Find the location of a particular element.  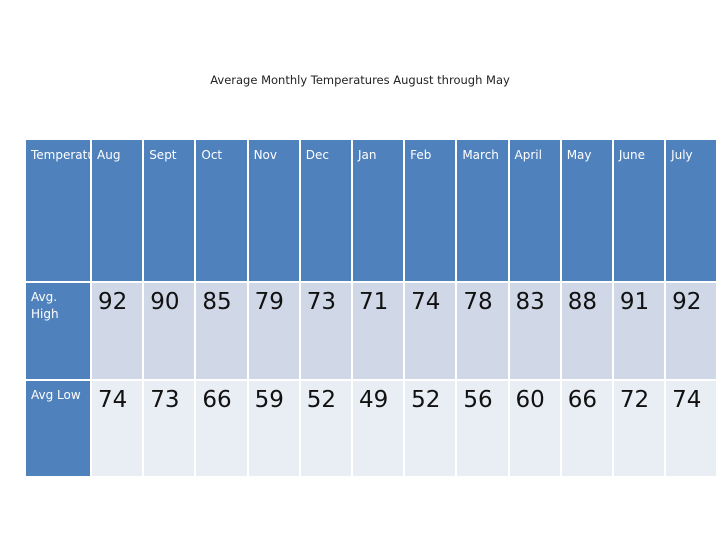

value-cell: 90 is located at coordinates (169, 331).